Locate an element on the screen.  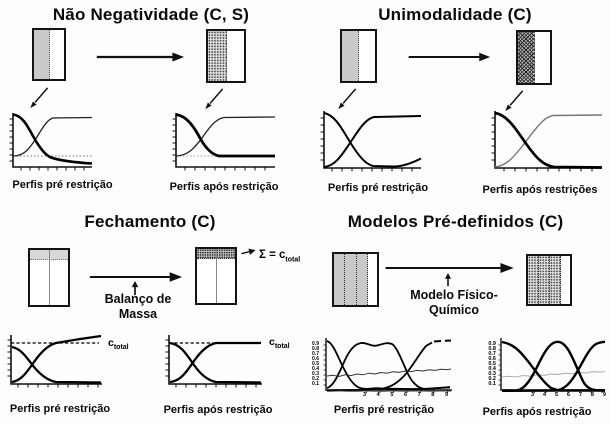
plot-caption: Perfis após restrições is located at coordinates (540, 190).